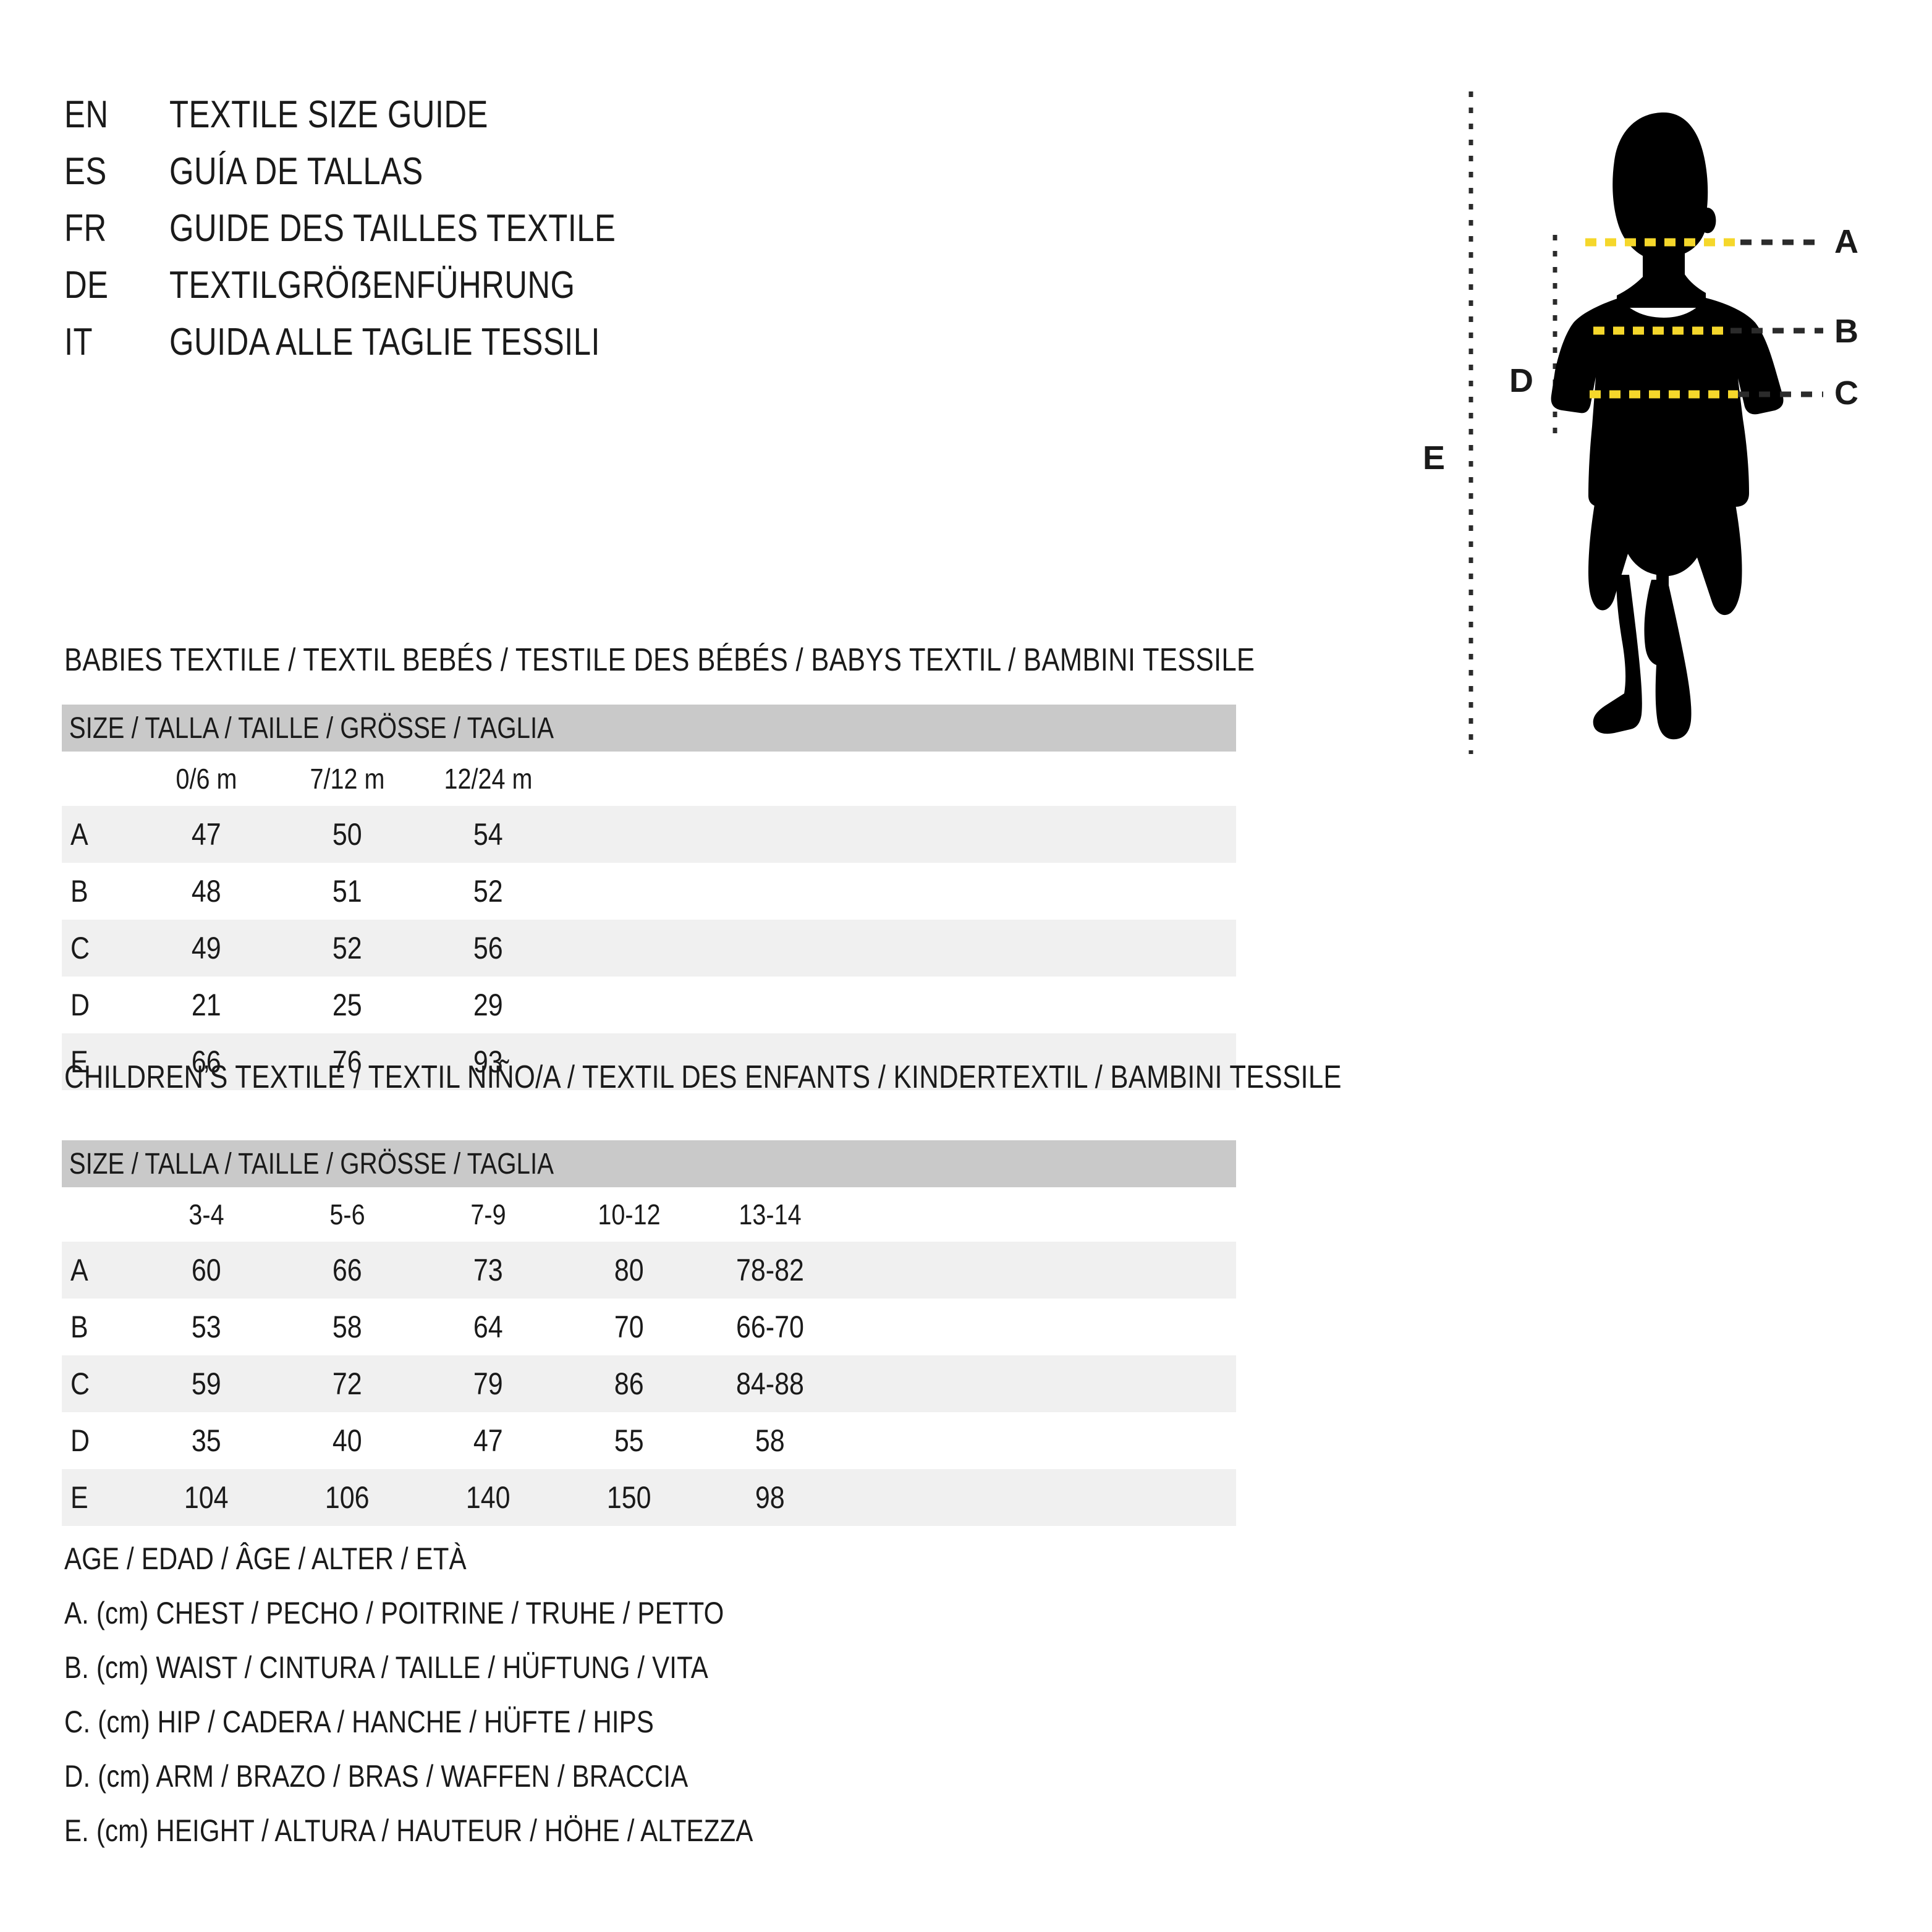  Describe the element at coordinates (488, 948) in the screenshot. I see `row-value: 56` at that location.